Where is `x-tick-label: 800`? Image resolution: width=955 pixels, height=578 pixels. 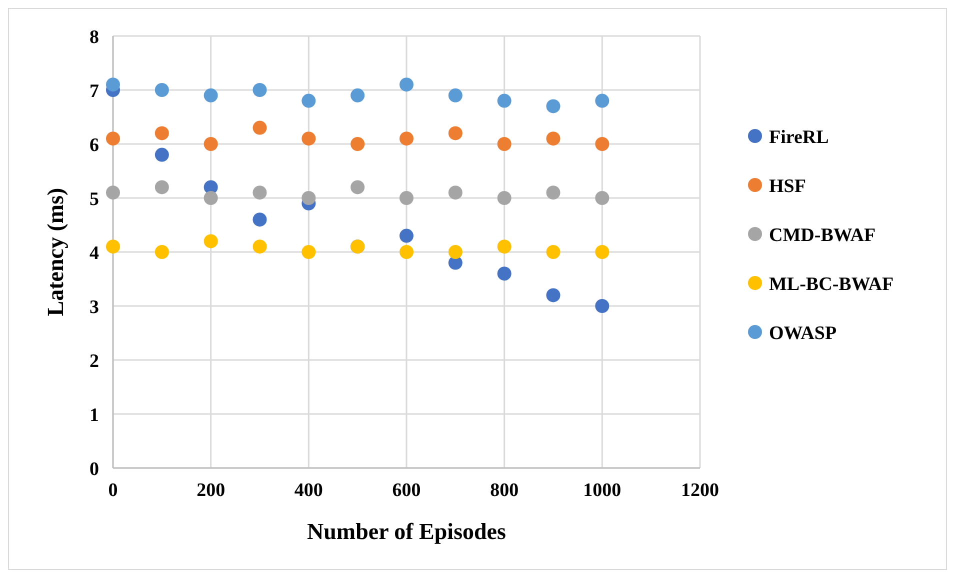 x-tick-label: 800 is located at coordinates (504, 490).